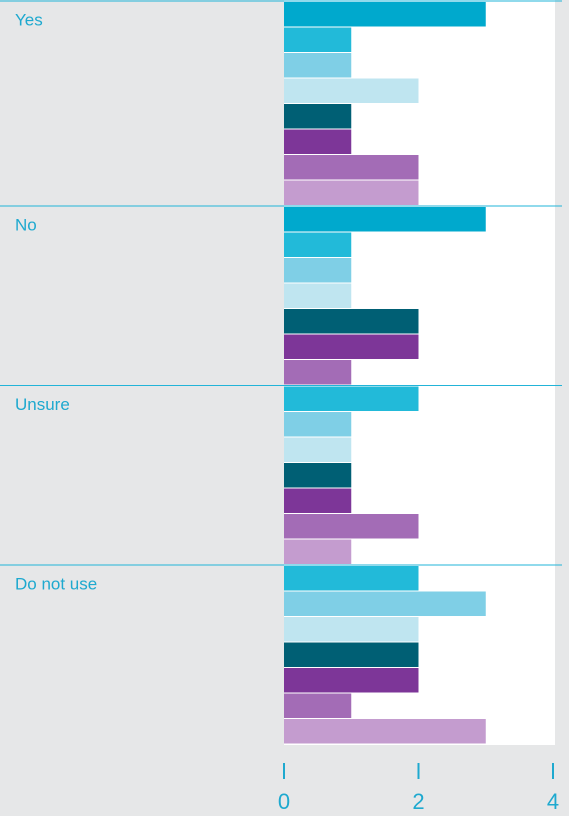  Describe the element at coordinates (26, 224) in the screenshot. I see `category-label: No` at that location.